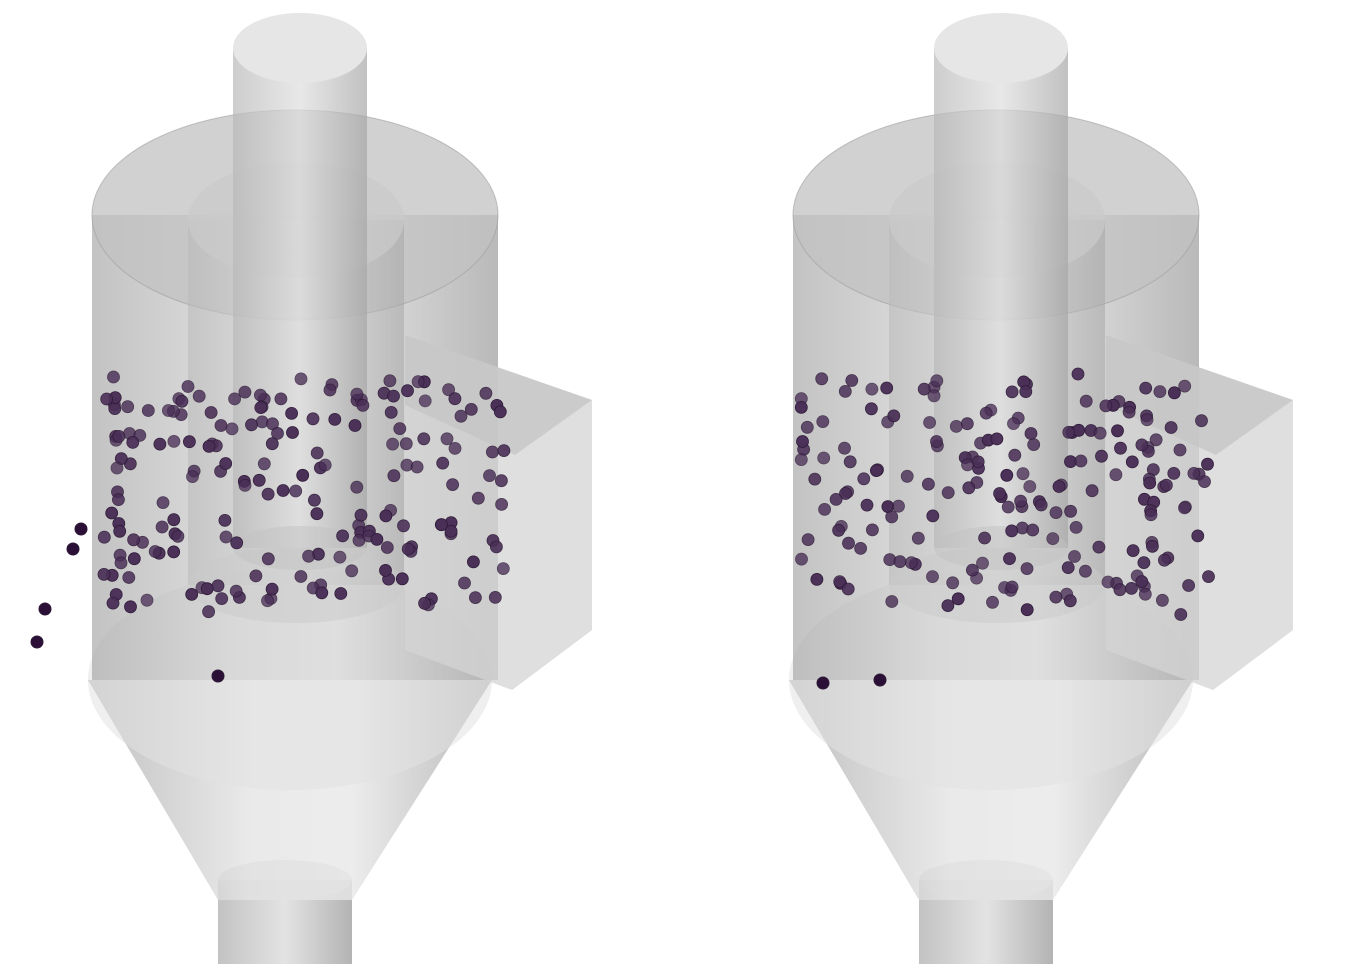 Image resolution: width=1370 pixels, height=964 pixels. I want to click on particles-left, so click(270, 526).